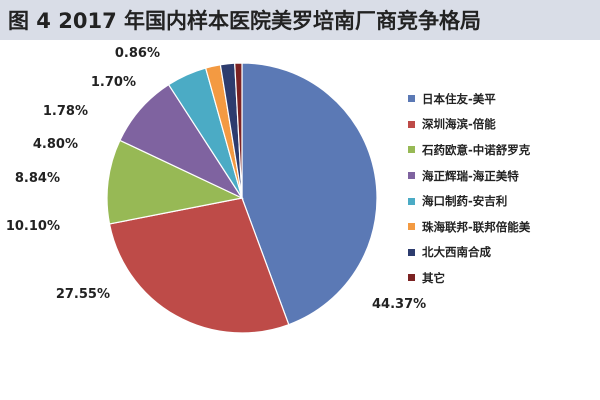 The width and height of the screenshot is (600, 400). Describe the element at coordinates (476, 149) in the screenshot. I see `legend-label: 石药欧意-中诺舒罗克` at that location.